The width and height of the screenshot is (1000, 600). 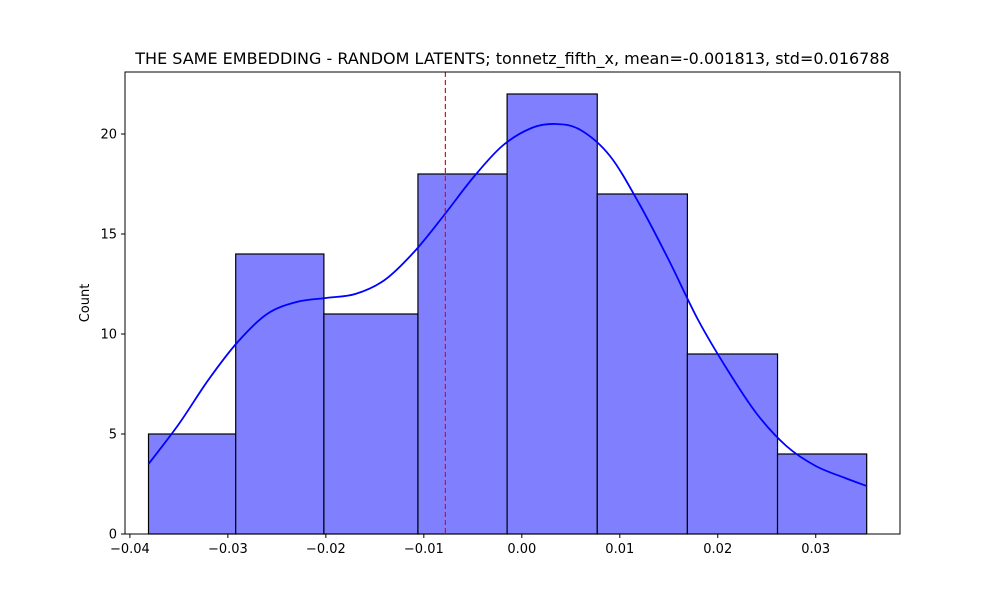 What do you see at coordinates (108, 335) in the screenshot?
I see `y-tick-label: 10` at bounding box center [108, 335].